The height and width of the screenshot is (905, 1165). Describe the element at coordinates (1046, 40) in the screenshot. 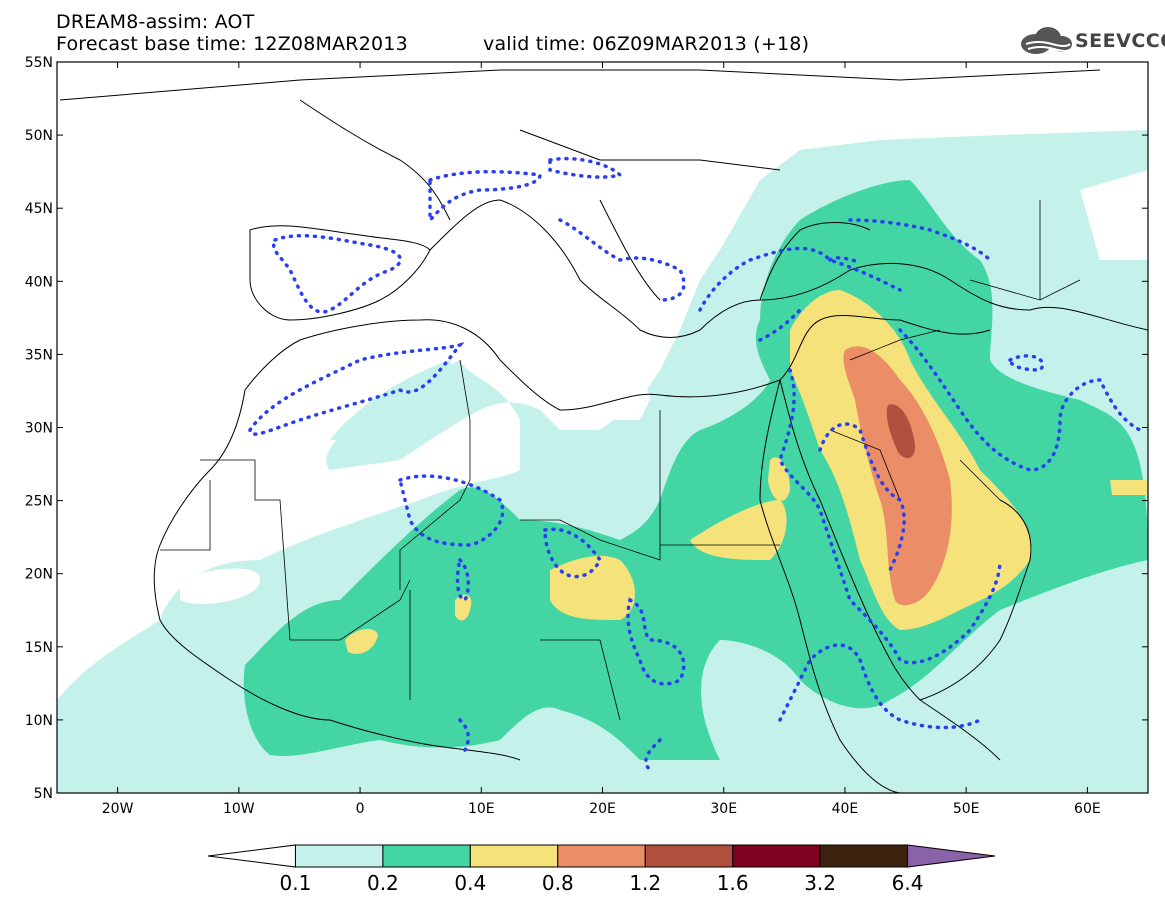

I see `cloud-logo-icon` at that location.